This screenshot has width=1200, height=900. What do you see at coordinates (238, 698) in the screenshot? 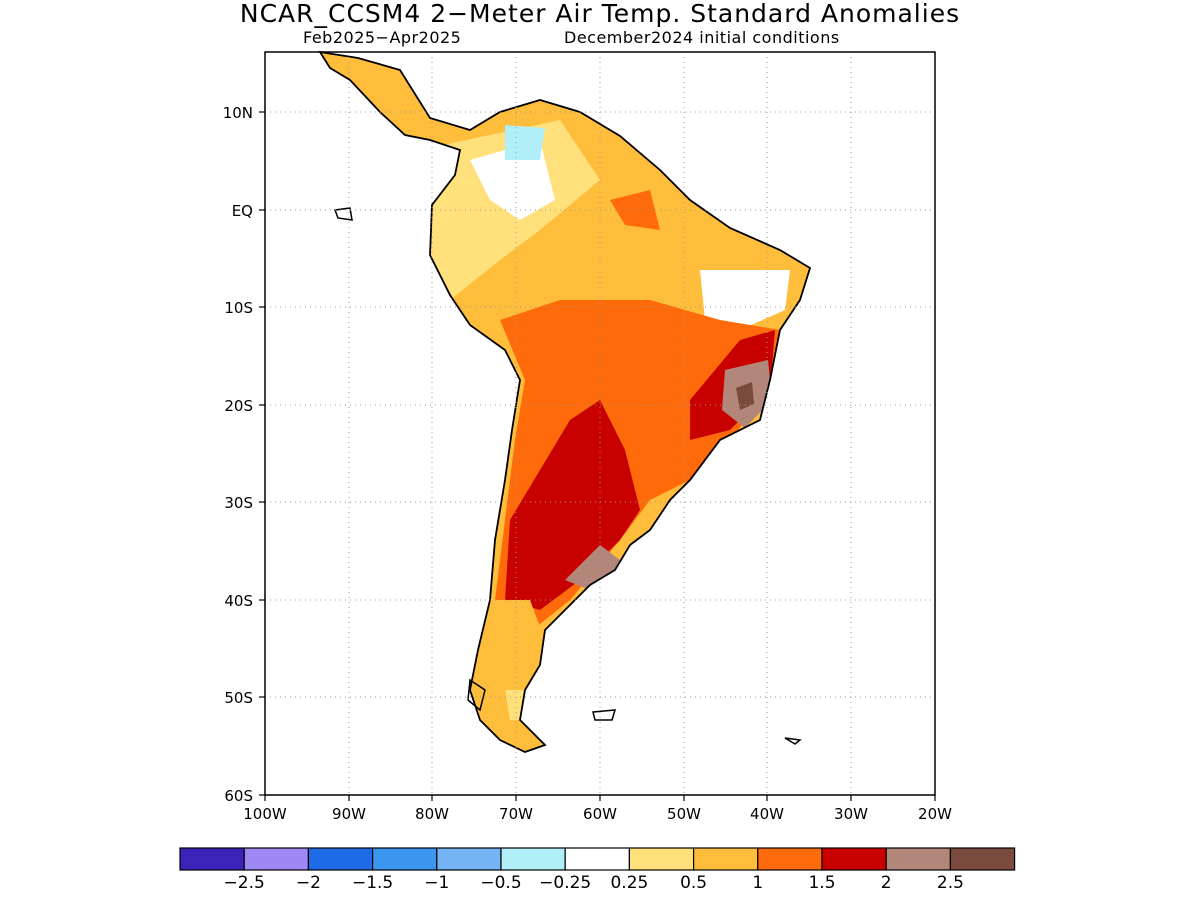
I see `lat-label-50s: 50S` at bounding box center [238, 698].